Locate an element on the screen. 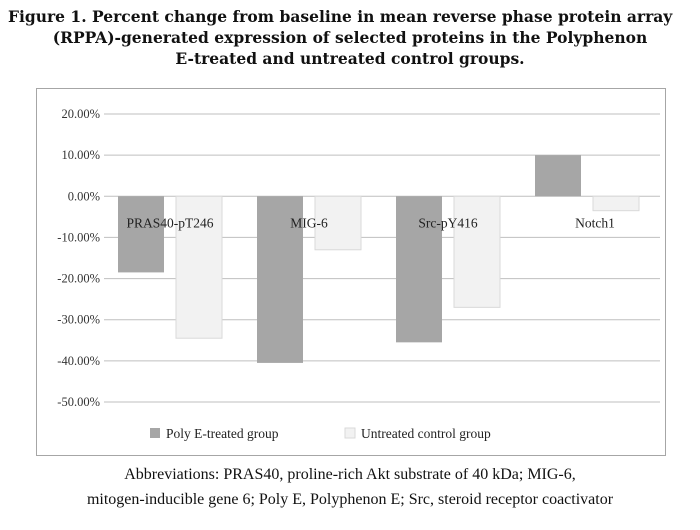 The width and height of the screenshot is (700, 530). y-tick-label: -40.00% is located at coordinates (78, 361).